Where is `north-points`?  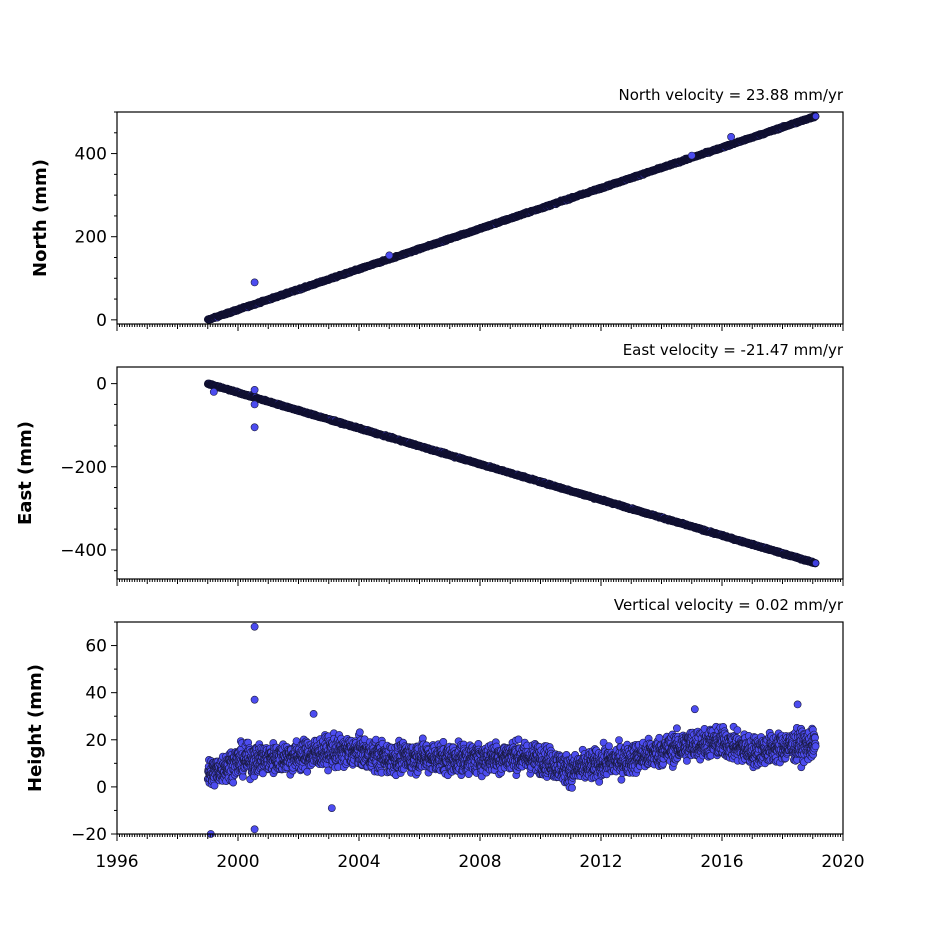 north-points is located at coordinates (512, 218).